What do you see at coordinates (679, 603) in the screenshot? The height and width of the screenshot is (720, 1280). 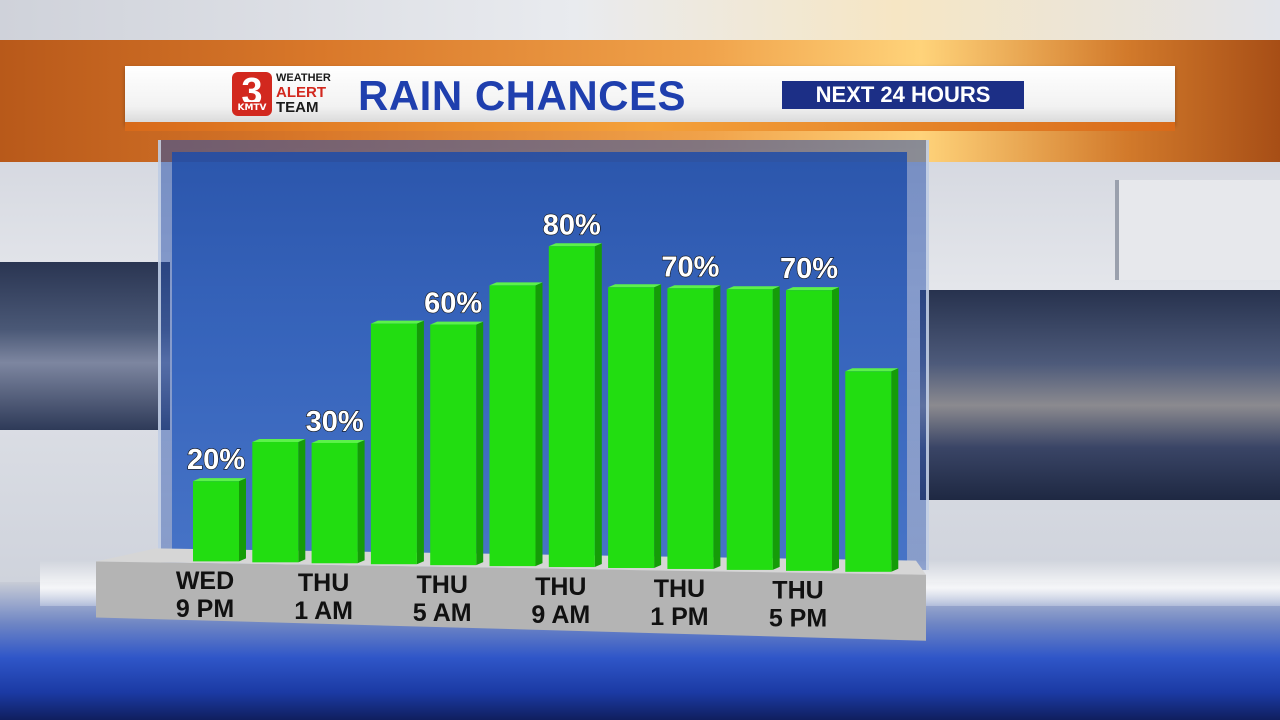 I see `x-tick-label: THU 1 PM` at bounding box center [679, 603].